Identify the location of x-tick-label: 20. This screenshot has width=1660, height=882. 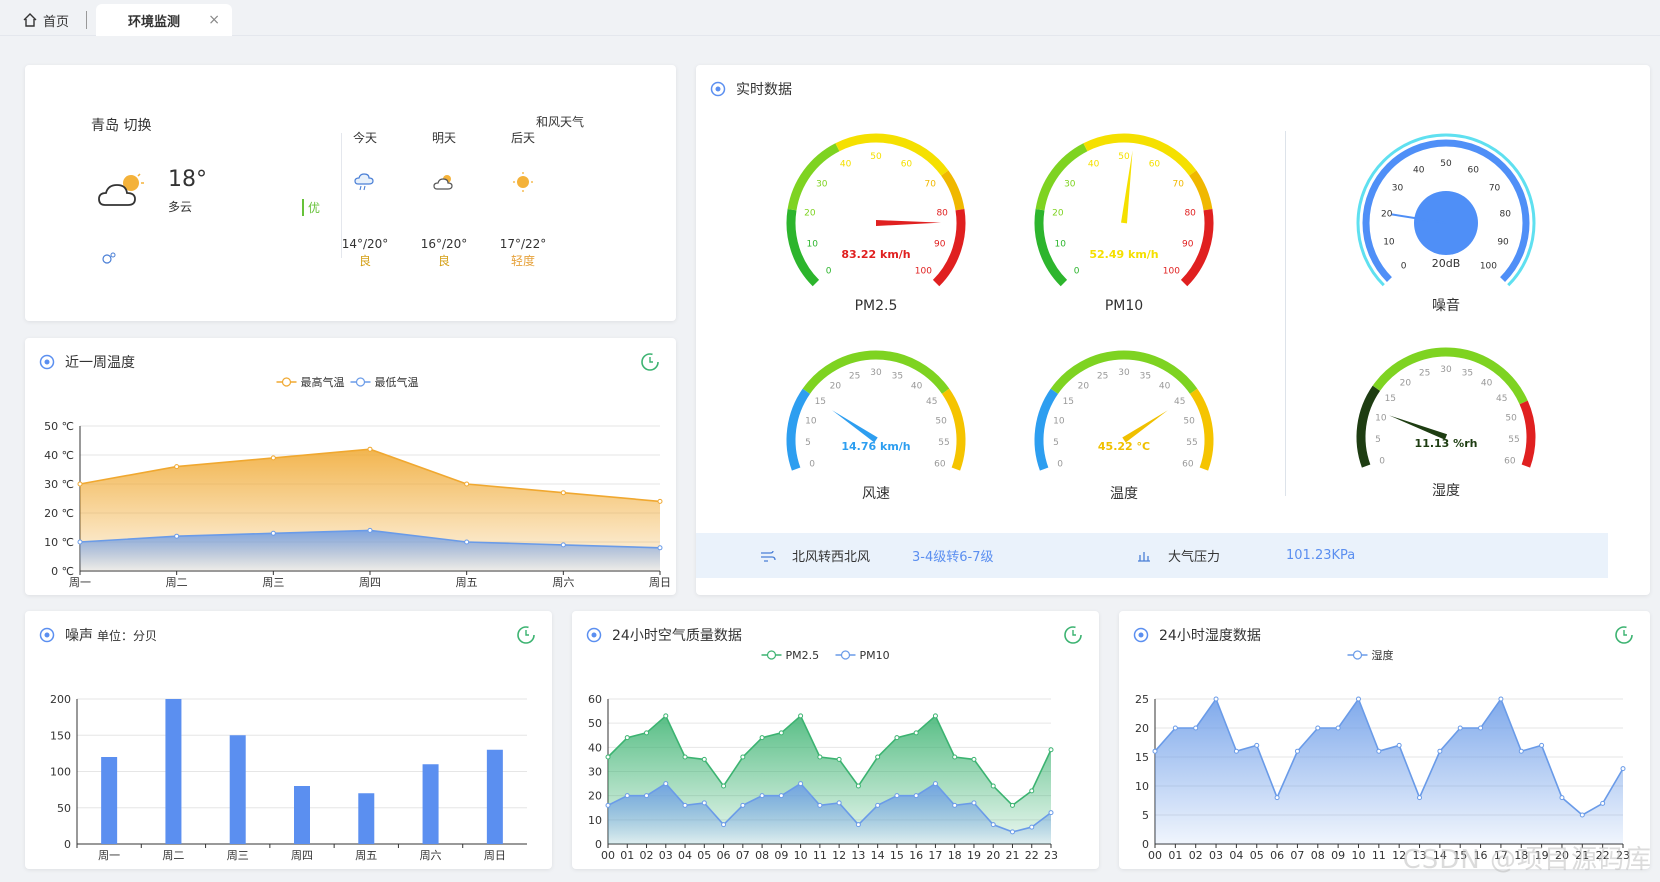
(1562, 855).